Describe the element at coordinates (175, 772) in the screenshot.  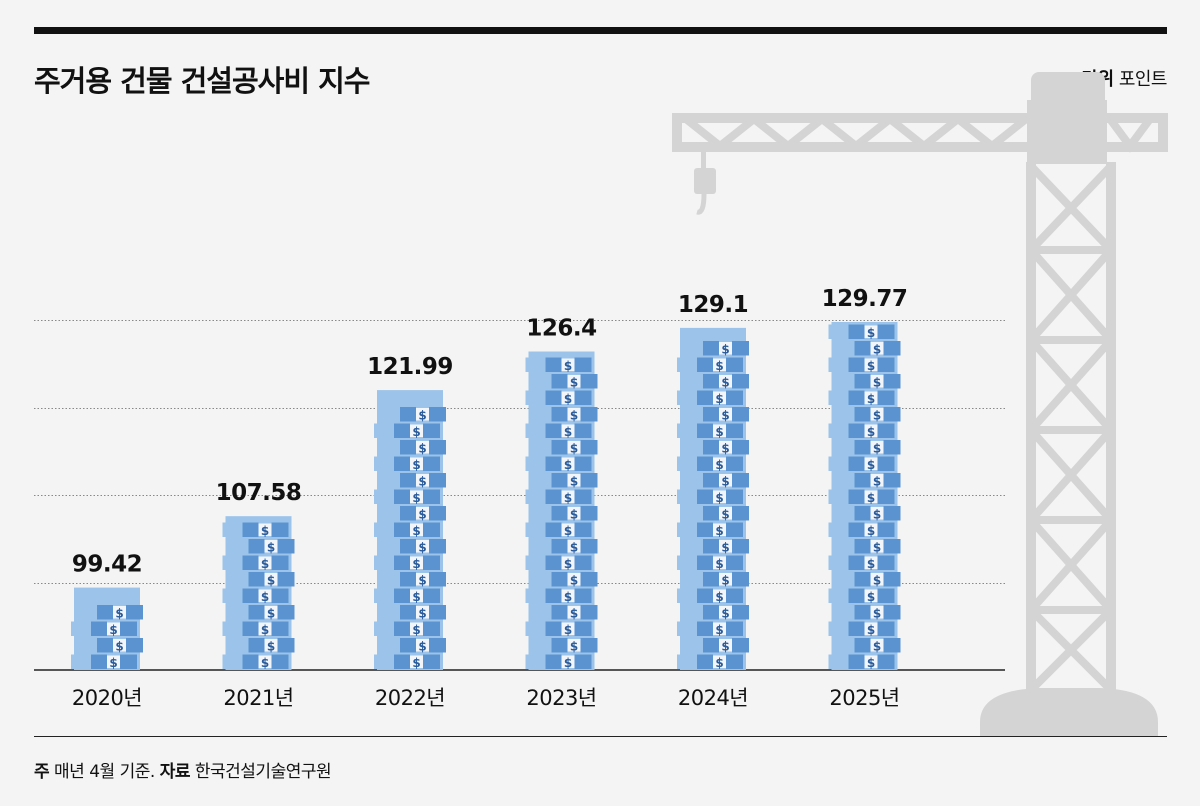
I see `source-key: 자료` at that location.